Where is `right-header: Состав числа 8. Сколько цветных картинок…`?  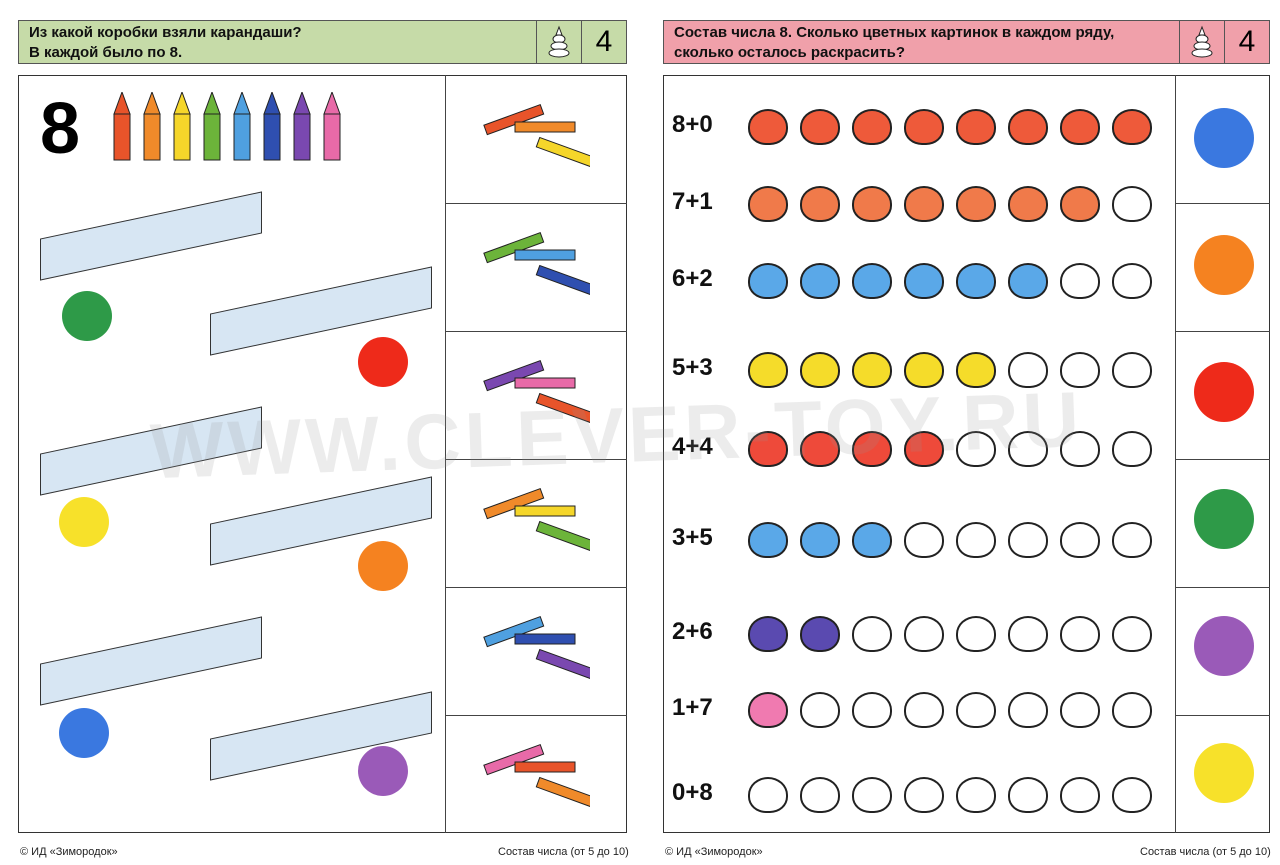
right-header: Состав числа 8. Сколько цветных картинок… is located at coordinates (966, 42).